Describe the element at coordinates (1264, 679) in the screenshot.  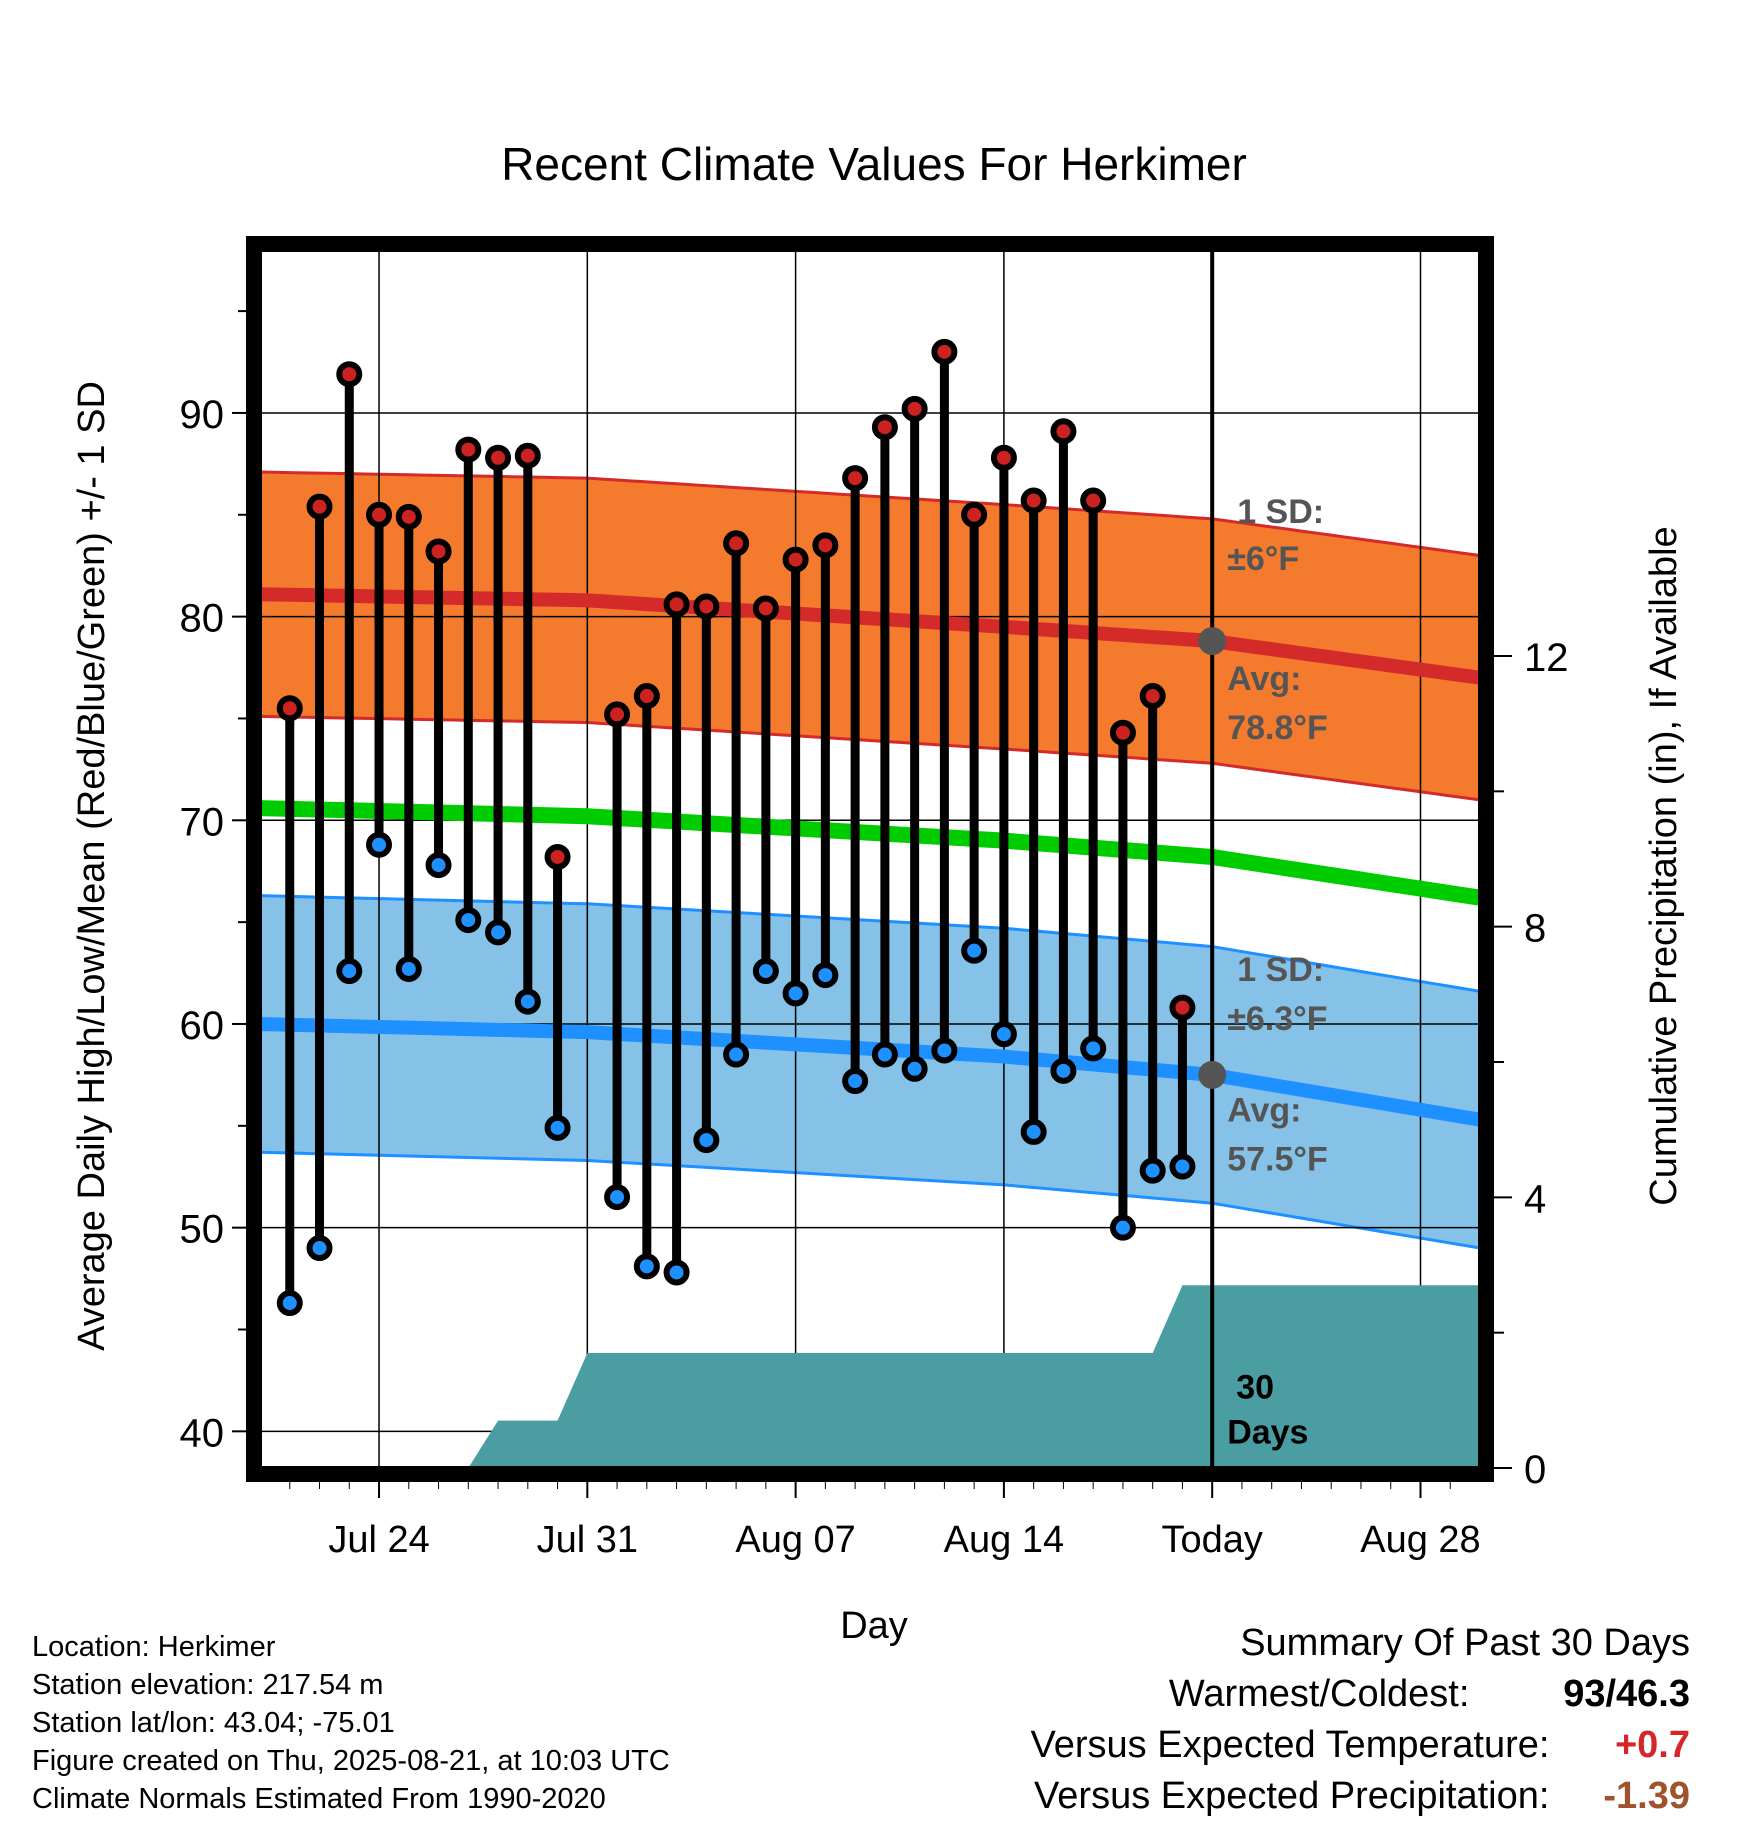
I see `high-avg-label: Avg:` at that location.